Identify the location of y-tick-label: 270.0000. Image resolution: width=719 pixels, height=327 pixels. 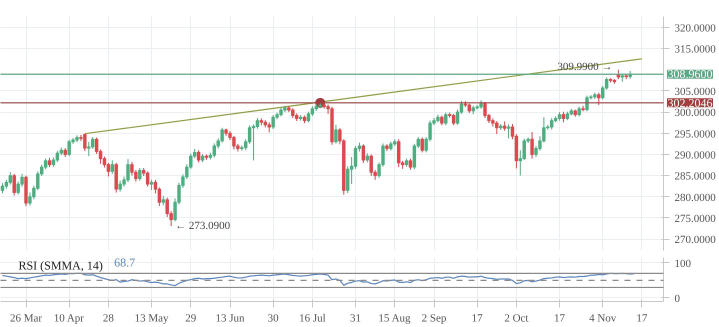
(695, 240).